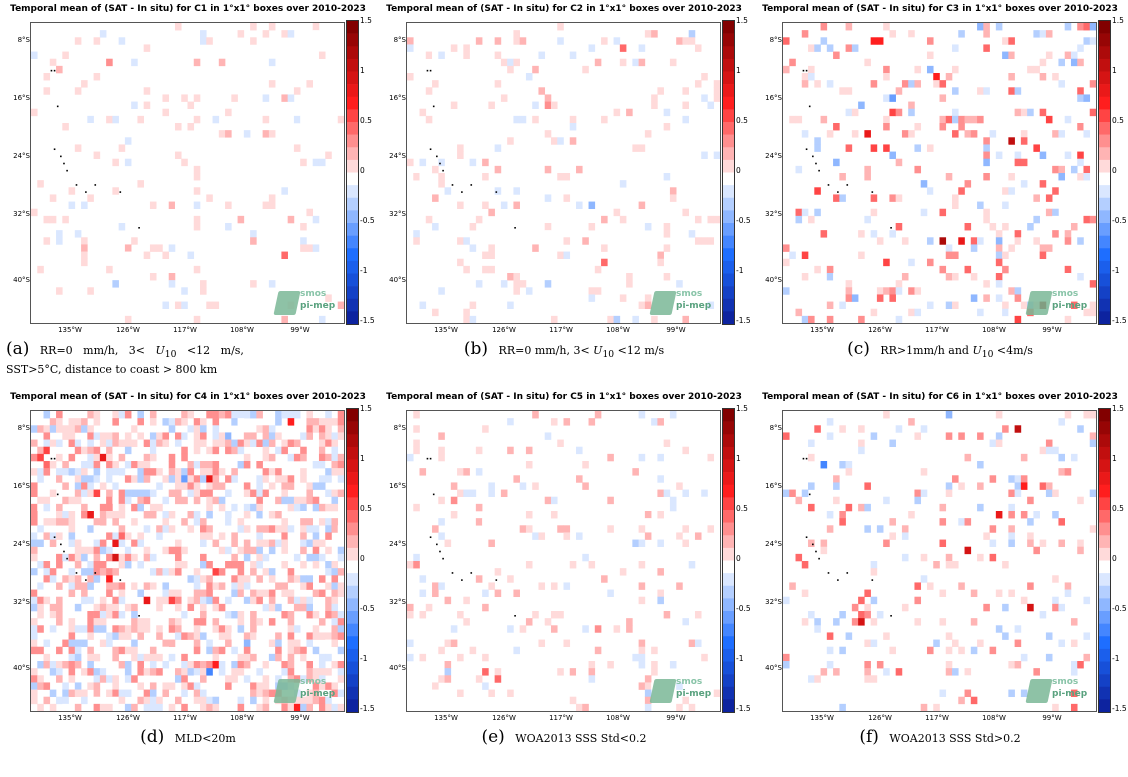 This screenshot has height=777, width=1128. Describe the element at coordinates (1104, 172) in the screenshot. I see `colorbar` at that location.